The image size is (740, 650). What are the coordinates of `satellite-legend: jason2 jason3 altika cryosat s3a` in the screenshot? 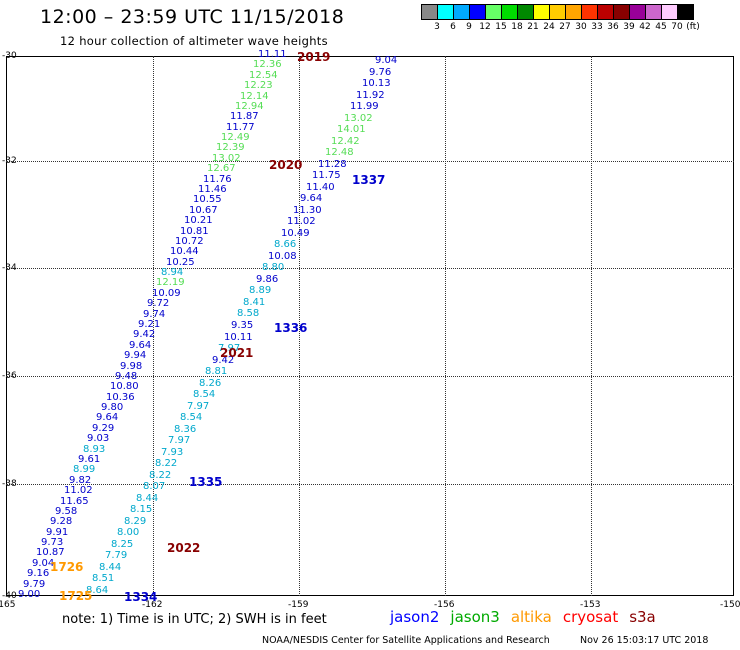 It's located at (528, 617).